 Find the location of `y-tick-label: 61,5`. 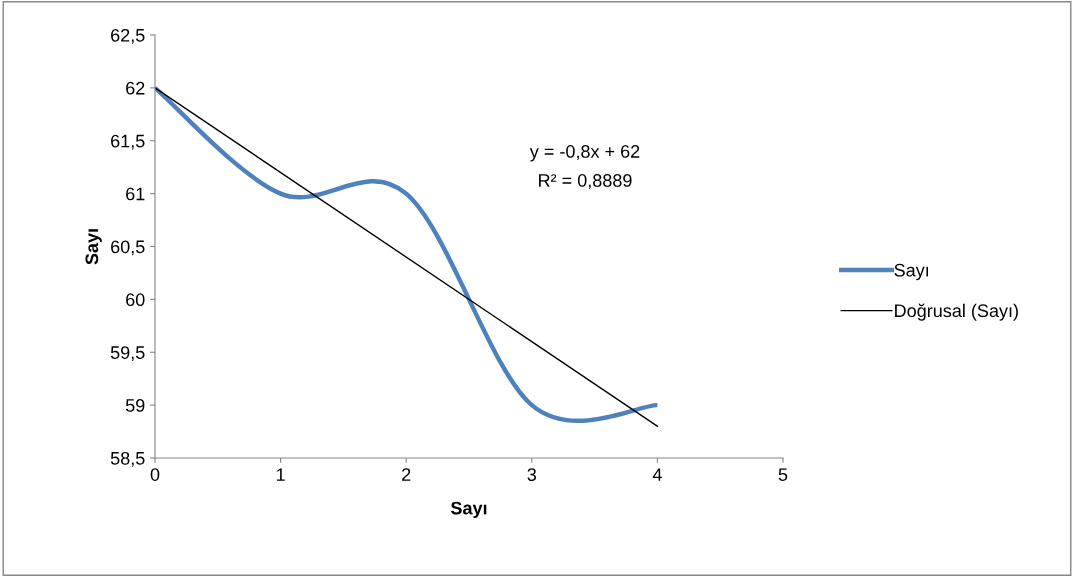

y-tick-label: 61,5 is located at coordinates (128, 142).